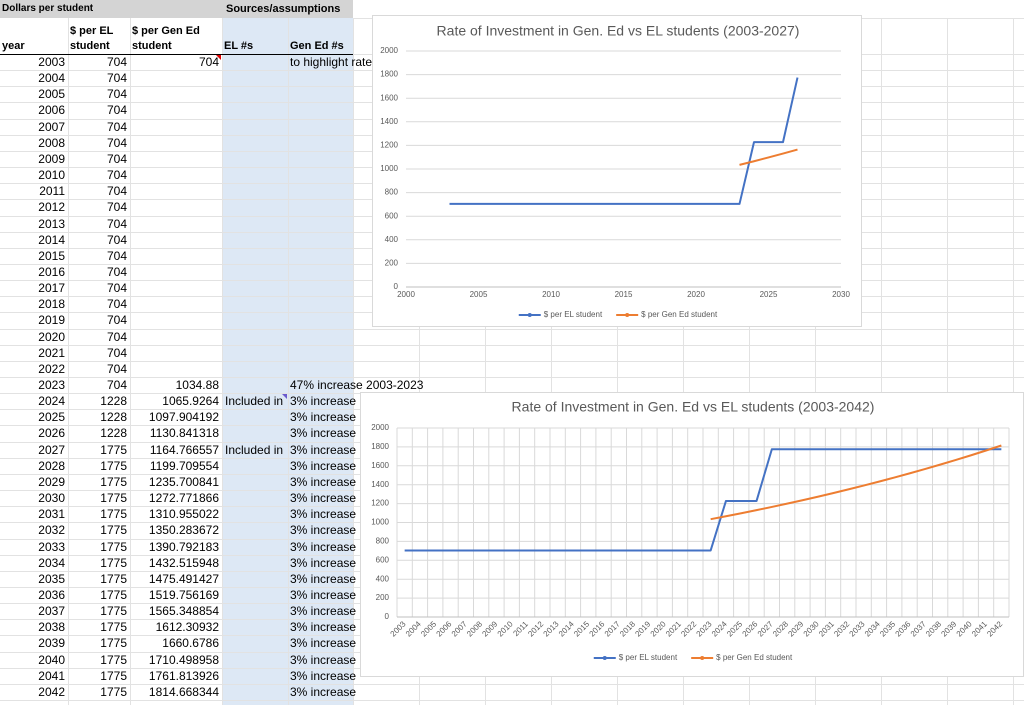 This screenshot has width=1024, height=705. What do you see at coordinates (183, 514) in the screenshot?
I see `cell: 1310.955022` at bounding box center [183, 514].